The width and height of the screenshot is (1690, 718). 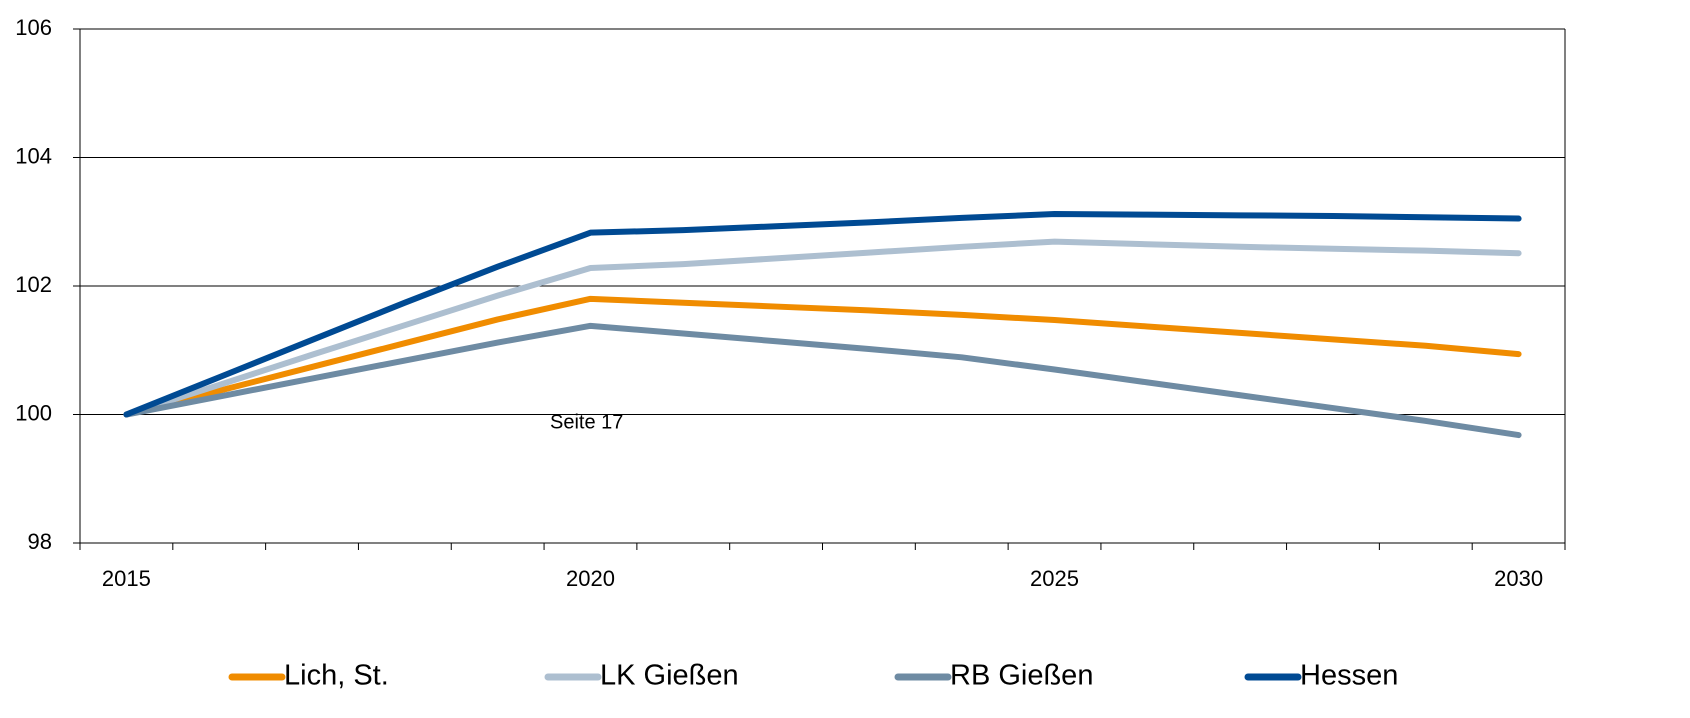 I want to click on x-tick-label: 2025, so click(x=1054, y=578).